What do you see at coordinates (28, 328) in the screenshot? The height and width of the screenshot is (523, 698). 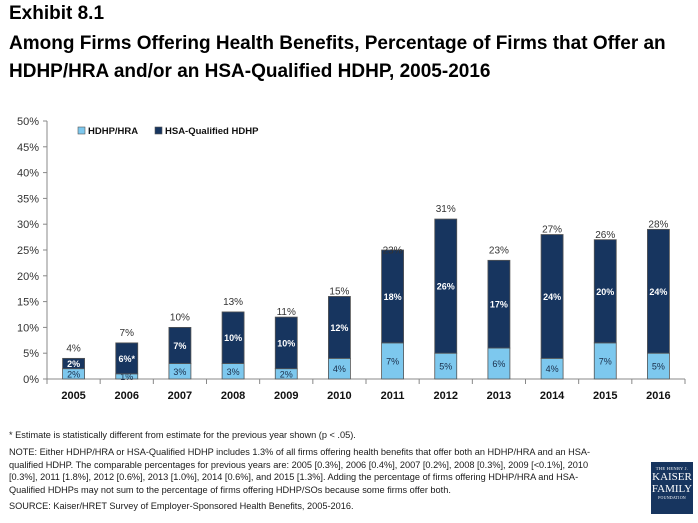 I see `y-tick-label: 10%` at bounding box center [28, 328].